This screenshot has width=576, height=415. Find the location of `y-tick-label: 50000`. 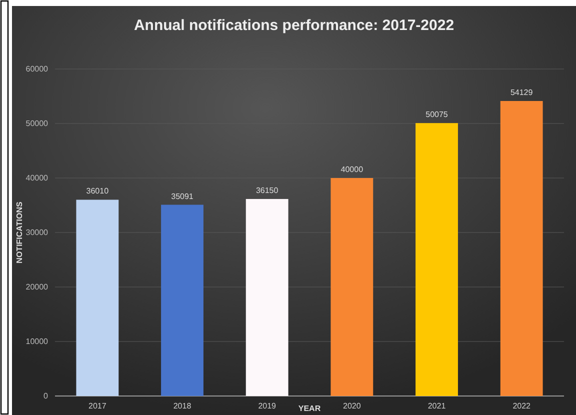

y-tick-label: 50000 is located at coordinates (37, 123).